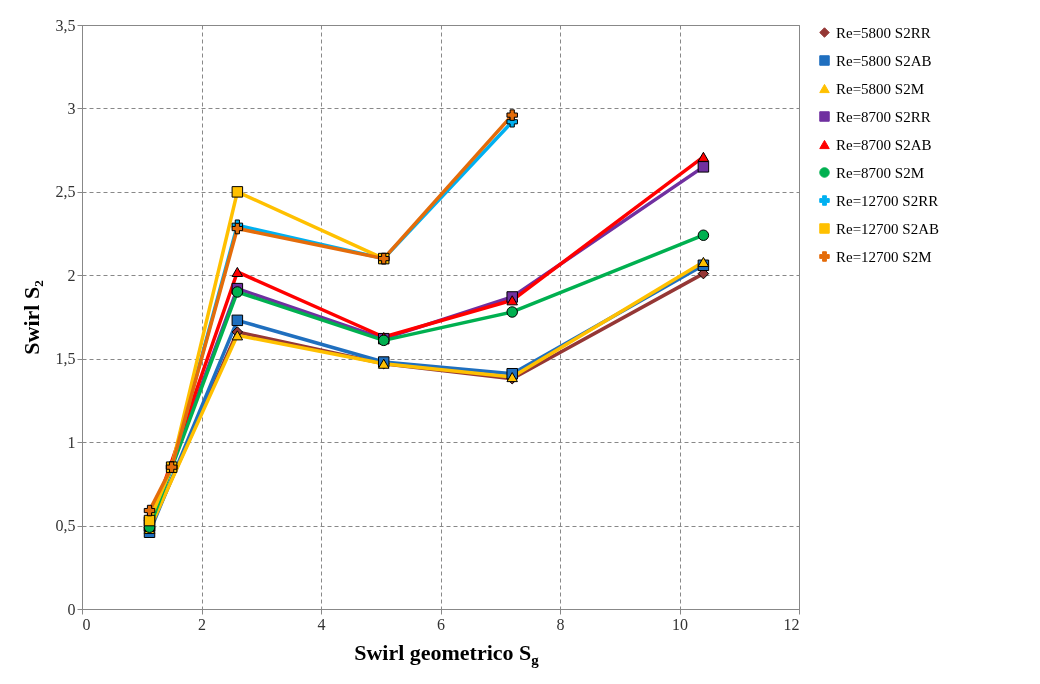 This screenshot has width=1040, height=684. I want to click on x-axis-title: Swirl geometrico S$_{g}$, so click(446, 655).